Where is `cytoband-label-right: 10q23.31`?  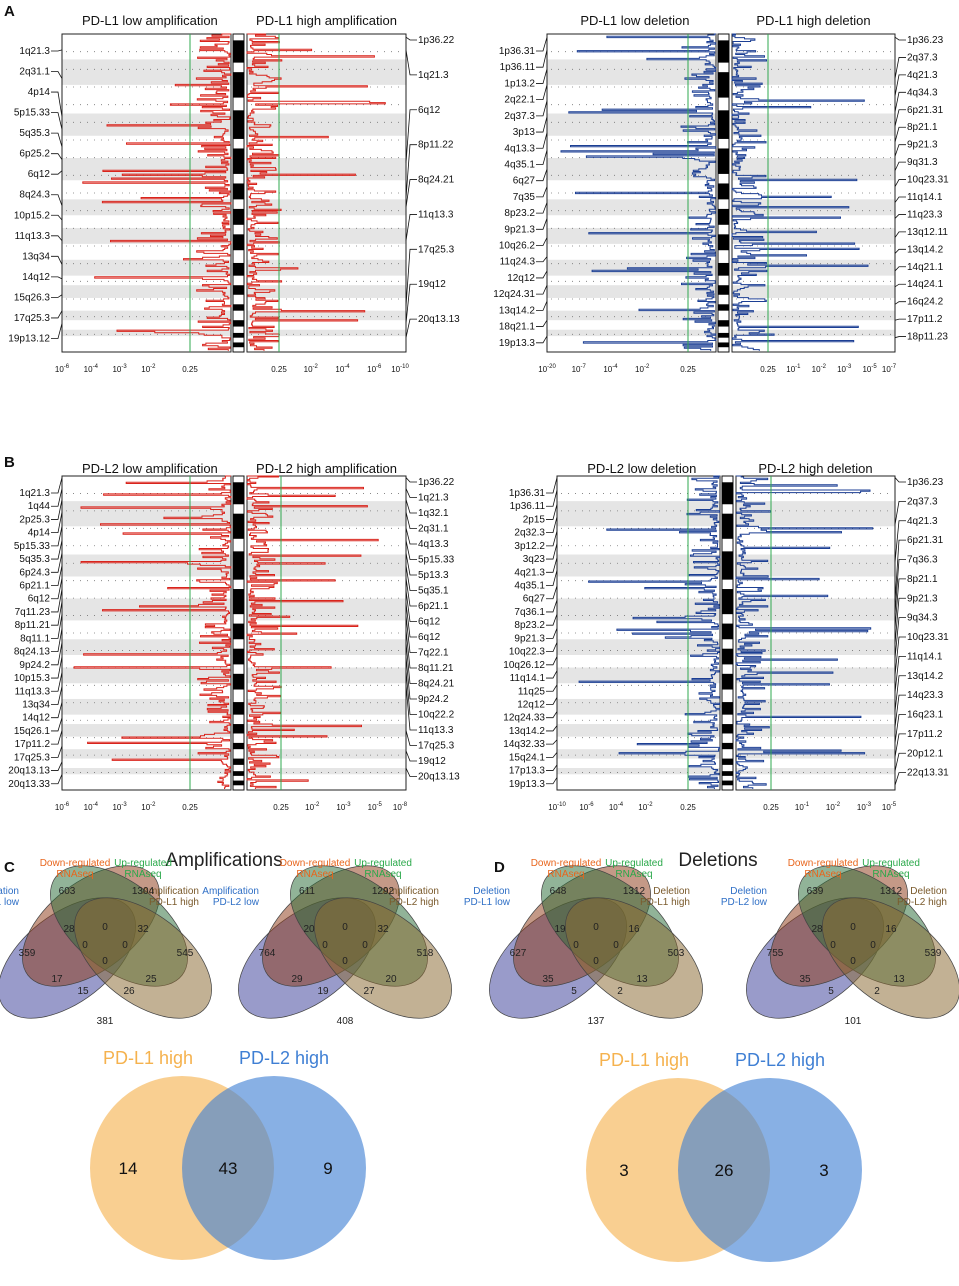
cytoband-label-right: 10q23.31 is located at coordinates (928, 180).